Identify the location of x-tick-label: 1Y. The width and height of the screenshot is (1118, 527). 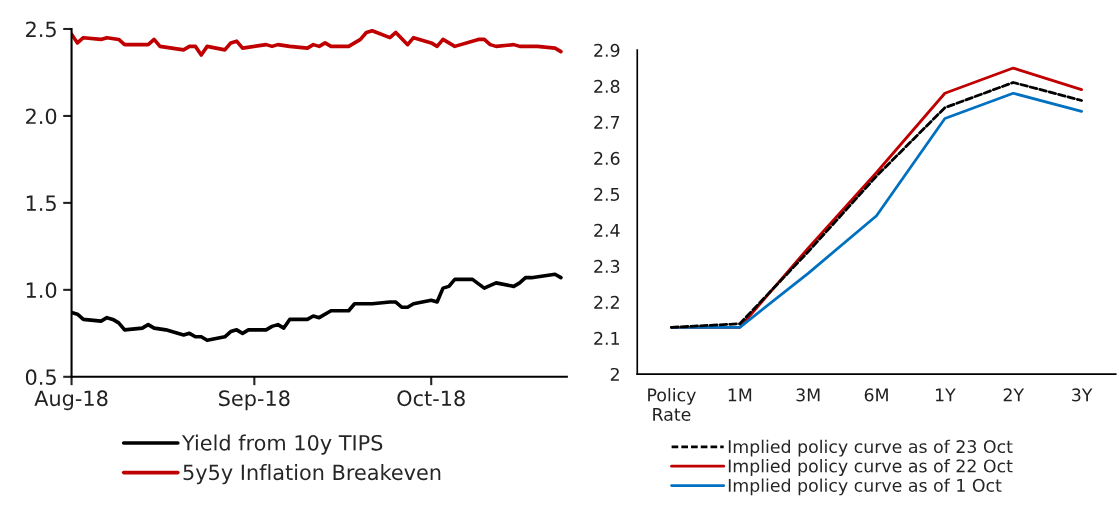
(945, 395).